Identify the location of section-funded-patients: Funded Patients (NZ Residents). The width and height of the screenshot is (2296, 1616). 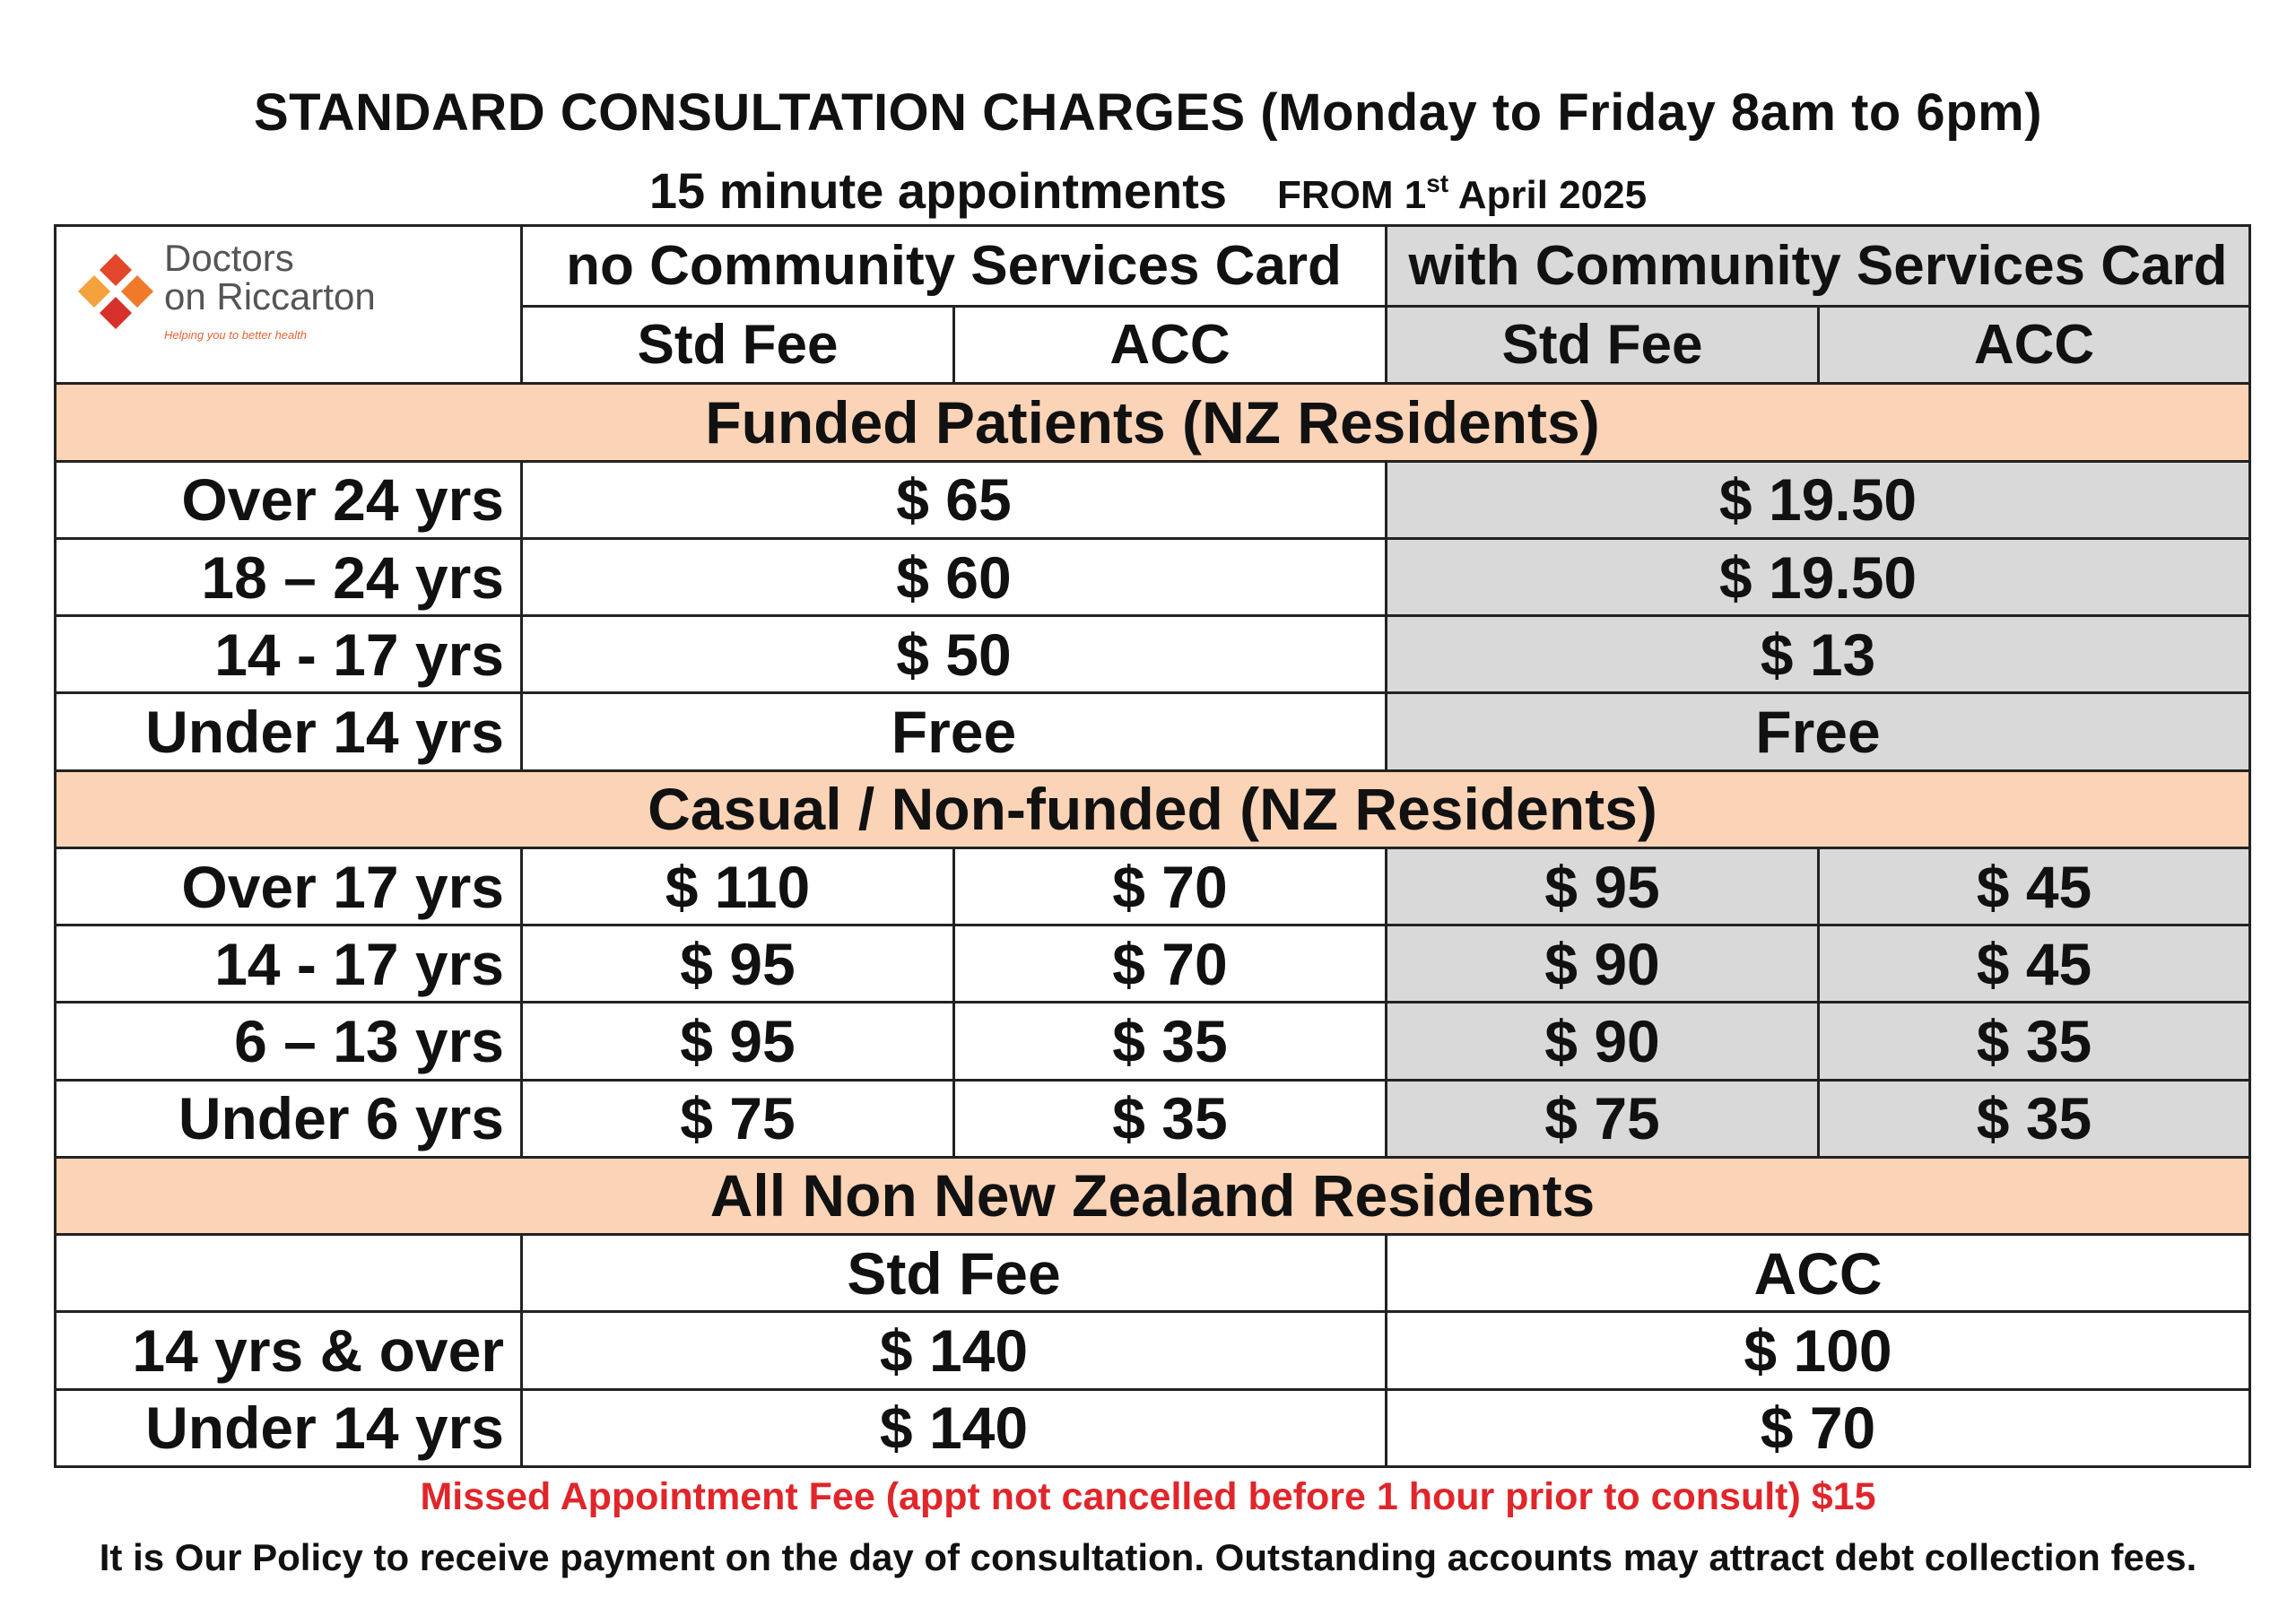
(1152, 422).